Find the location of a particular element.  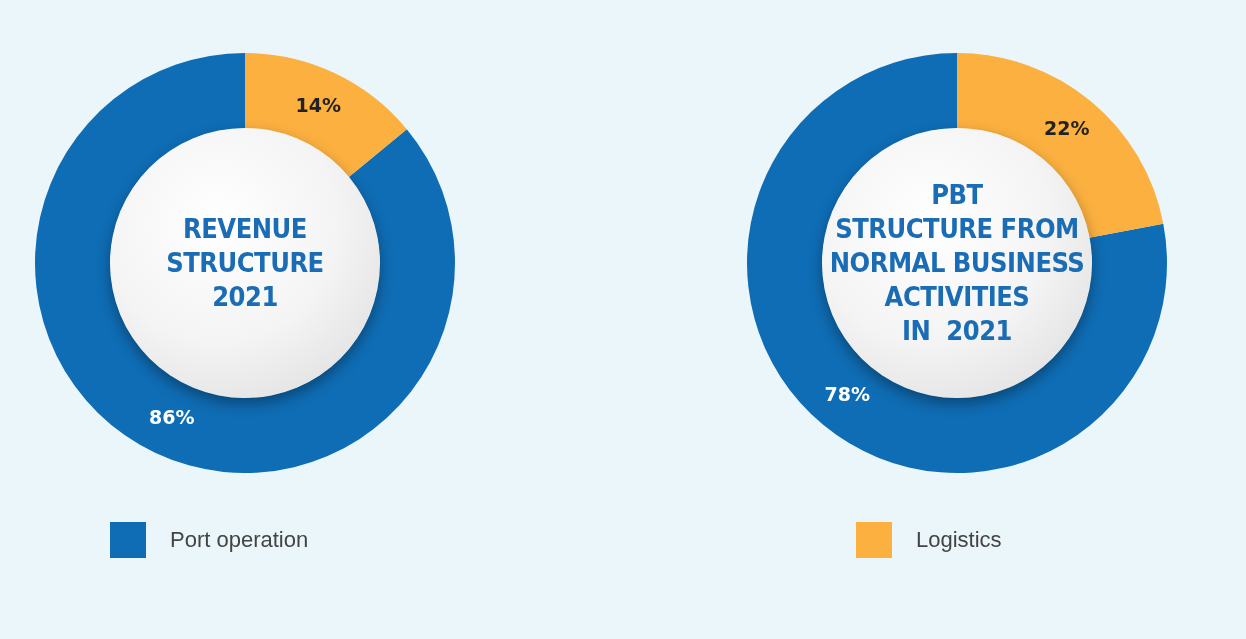

legend-label: Port operation is located at coordinates (239, 540).